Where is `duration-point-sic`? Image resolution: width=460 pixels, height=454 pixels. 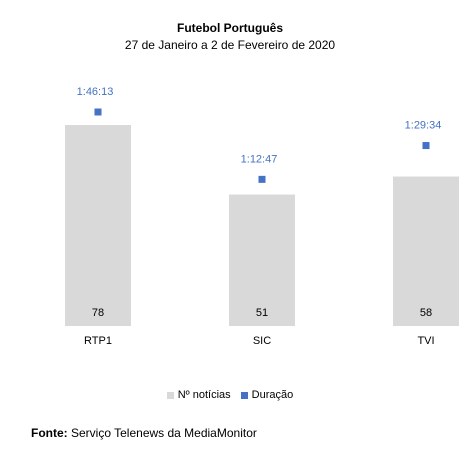
duration-point-sic is located at coordinates (262, 179).